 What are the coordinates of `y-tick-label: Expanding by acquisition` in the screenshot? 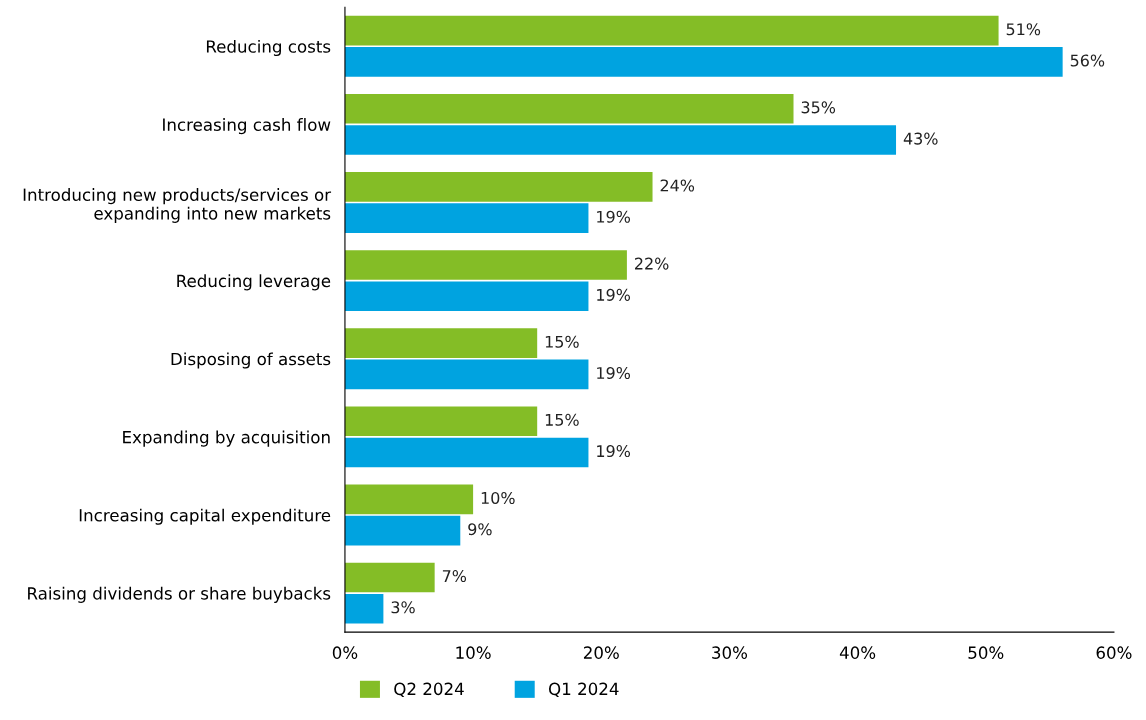 It's located at (226, 438).